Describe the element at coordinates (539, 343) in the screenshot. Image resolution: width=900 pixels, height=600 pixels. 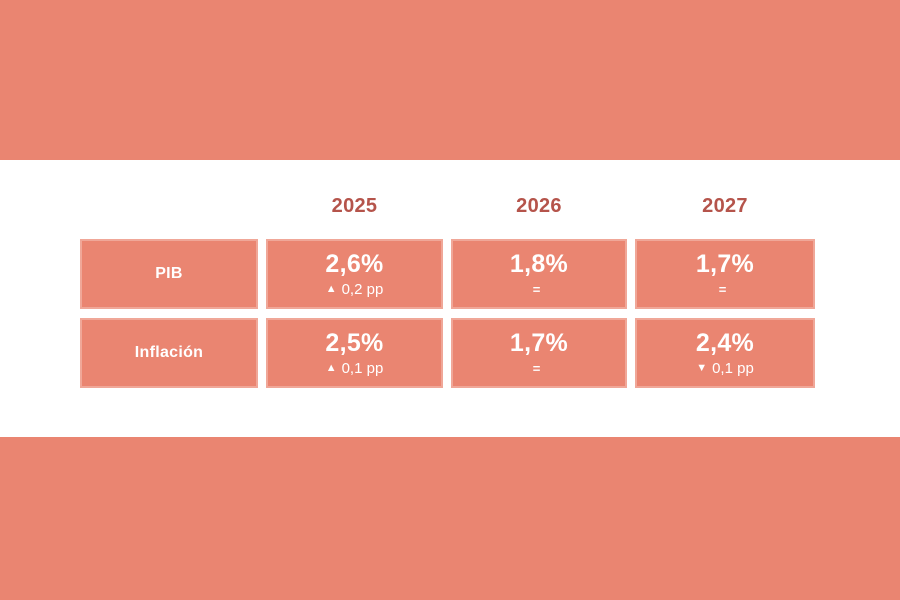
I see `value-inflacion-2026: 1,7%` at that location.